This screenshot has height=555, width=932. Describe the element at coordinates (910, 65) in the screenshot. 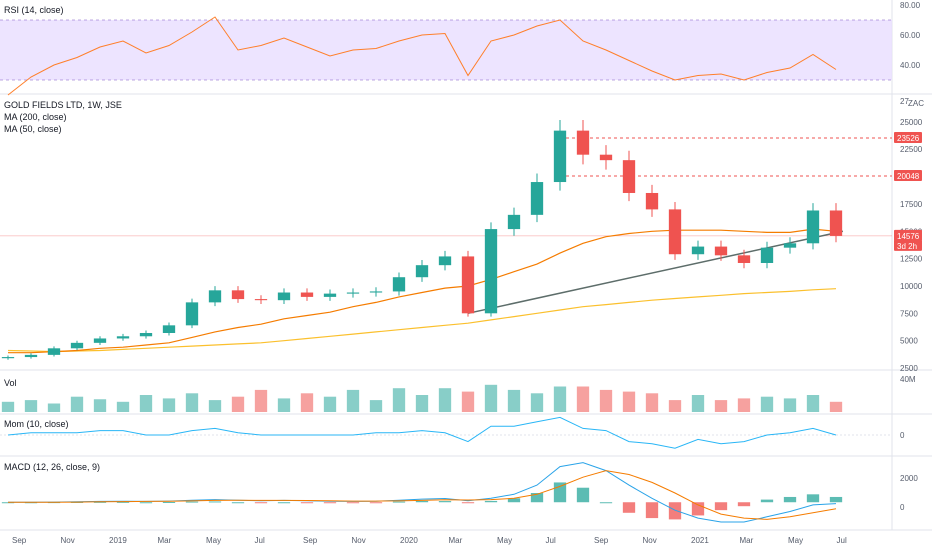

I see `rsi-tick-40: 40.00` at that location.